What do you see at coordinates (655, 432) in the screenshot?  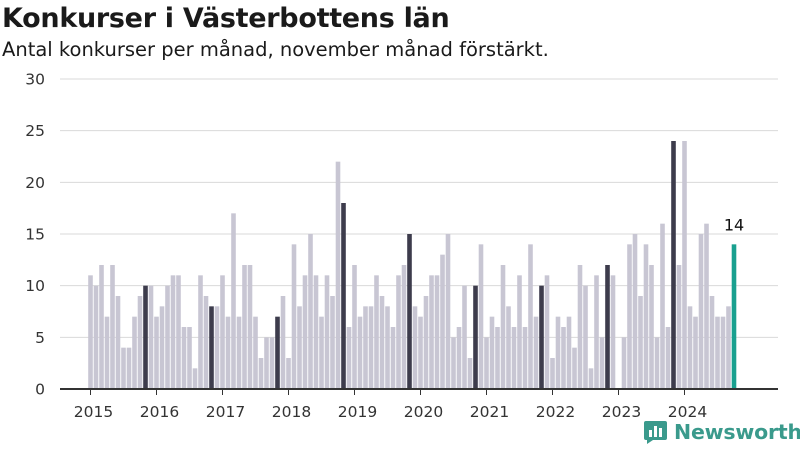 I see `newsworthy-logo-icon` at bounding box center [655, 432].